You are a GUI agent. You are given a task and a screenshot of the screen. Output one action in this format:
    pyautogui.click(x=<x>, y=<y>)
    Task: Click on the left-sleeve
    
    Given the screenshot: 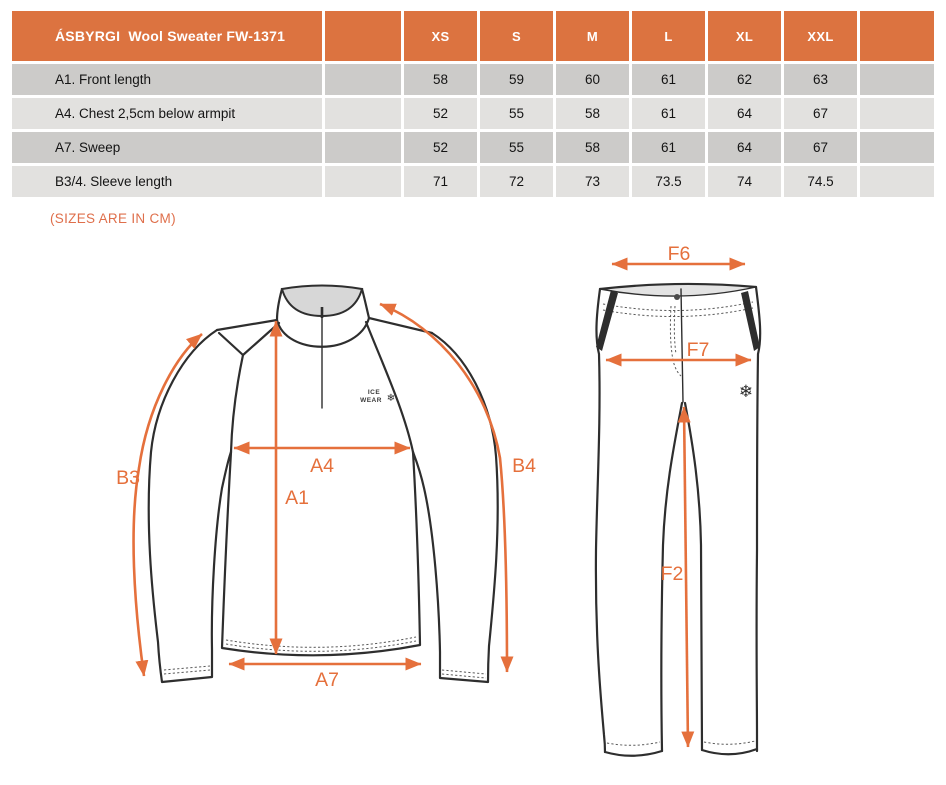 What is the action you would take?
    pyautogui.click(x=190, y=506)
    